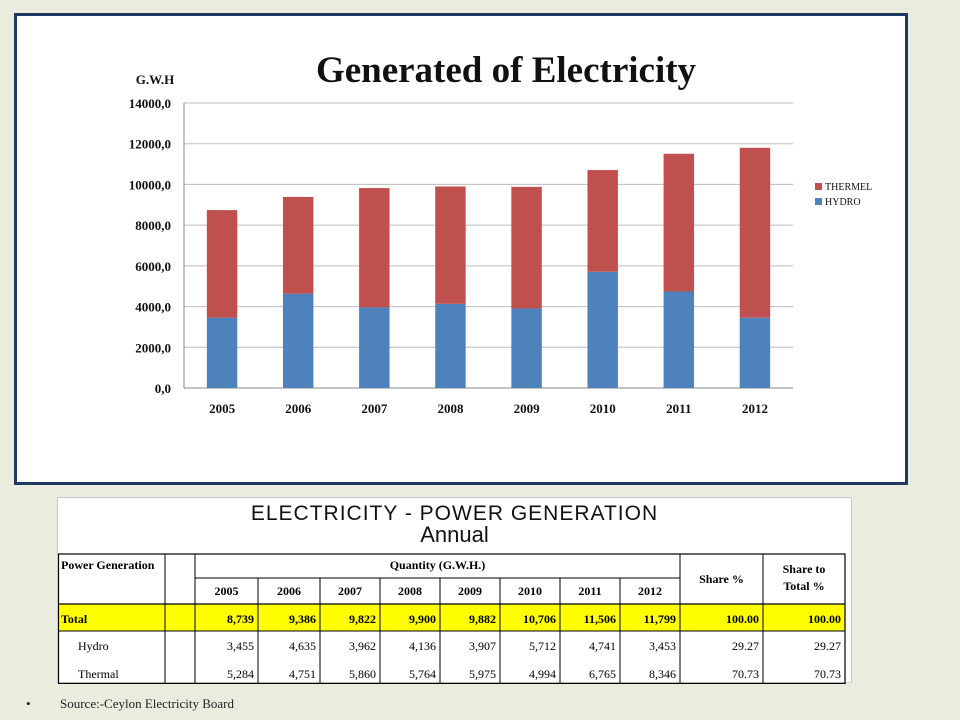 The image size is (960, 720). What do you see at coordinates (678, 408) in the screenshot?
I see `x-tick-label: 2011` at bounding box center [678, 408].